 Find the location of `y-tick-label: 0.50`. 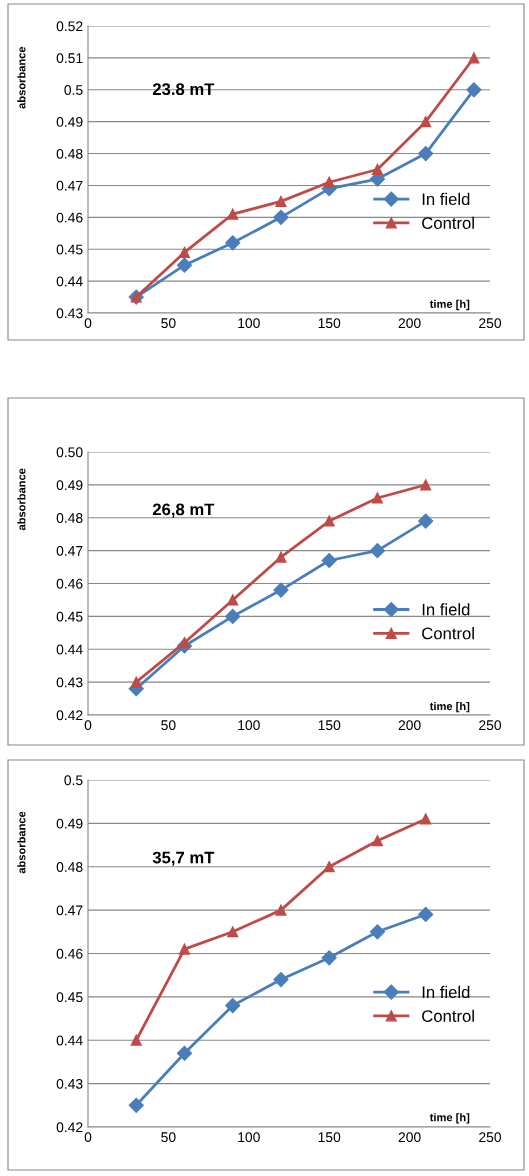

y-tick-label: 0.50 is located at coordinates (69, 452).